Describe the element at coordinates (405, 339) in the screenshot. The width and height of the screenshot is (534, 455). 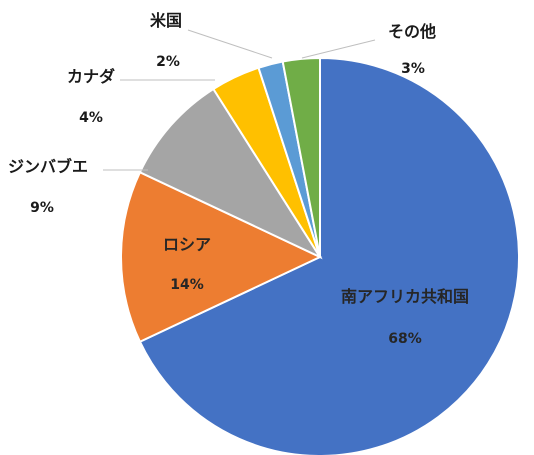
I see `slice-percent-label: 68%` at that location.